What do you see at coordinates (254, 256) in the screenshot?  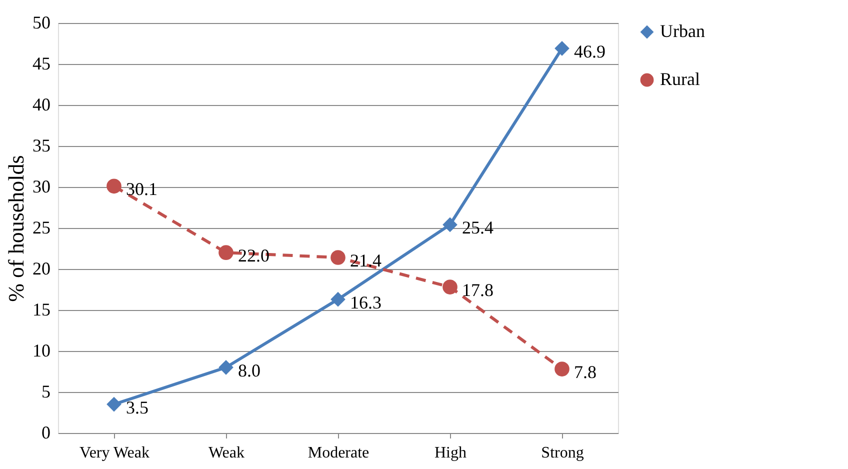 I see `data-label: 22.0` at bounding box center [254, 256].